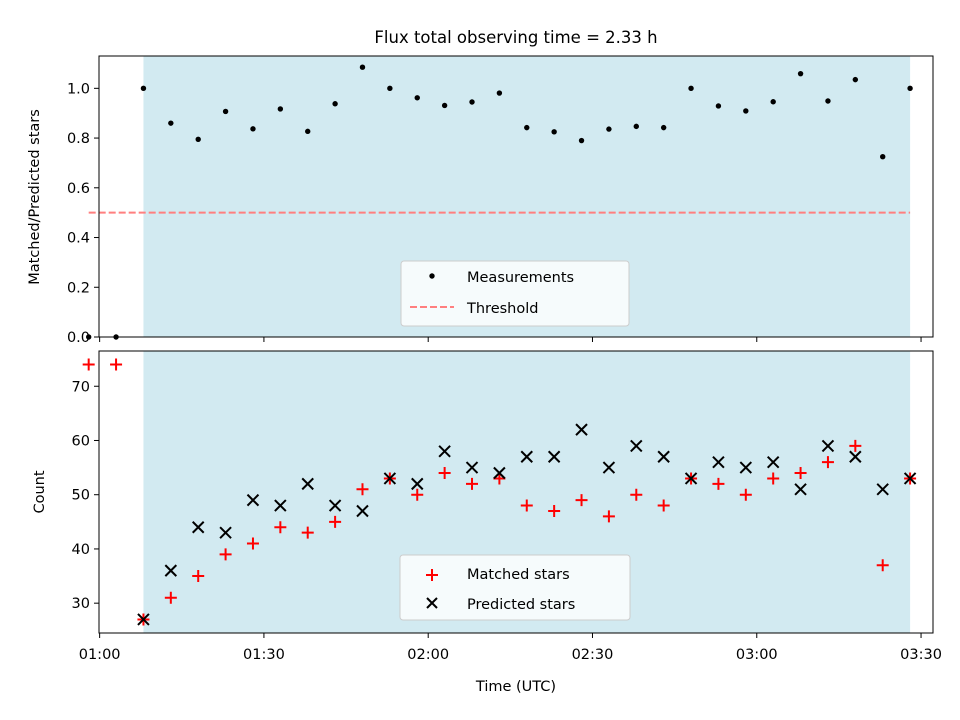  Describe the element at coordinates (515, 587) in the screenshot. I see `bottom-legend: Matched stars Predicted stars` at that location.